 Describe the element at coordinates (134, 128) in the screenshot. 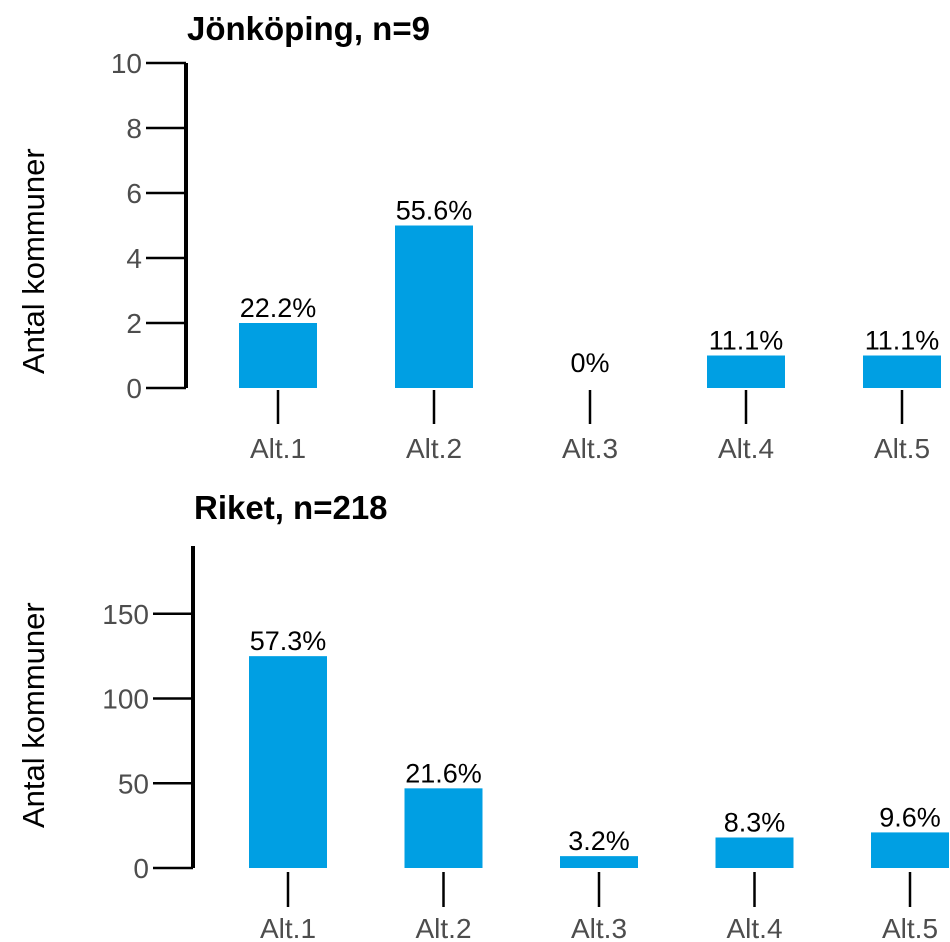

I see `y-tick-label: 8` at that location.